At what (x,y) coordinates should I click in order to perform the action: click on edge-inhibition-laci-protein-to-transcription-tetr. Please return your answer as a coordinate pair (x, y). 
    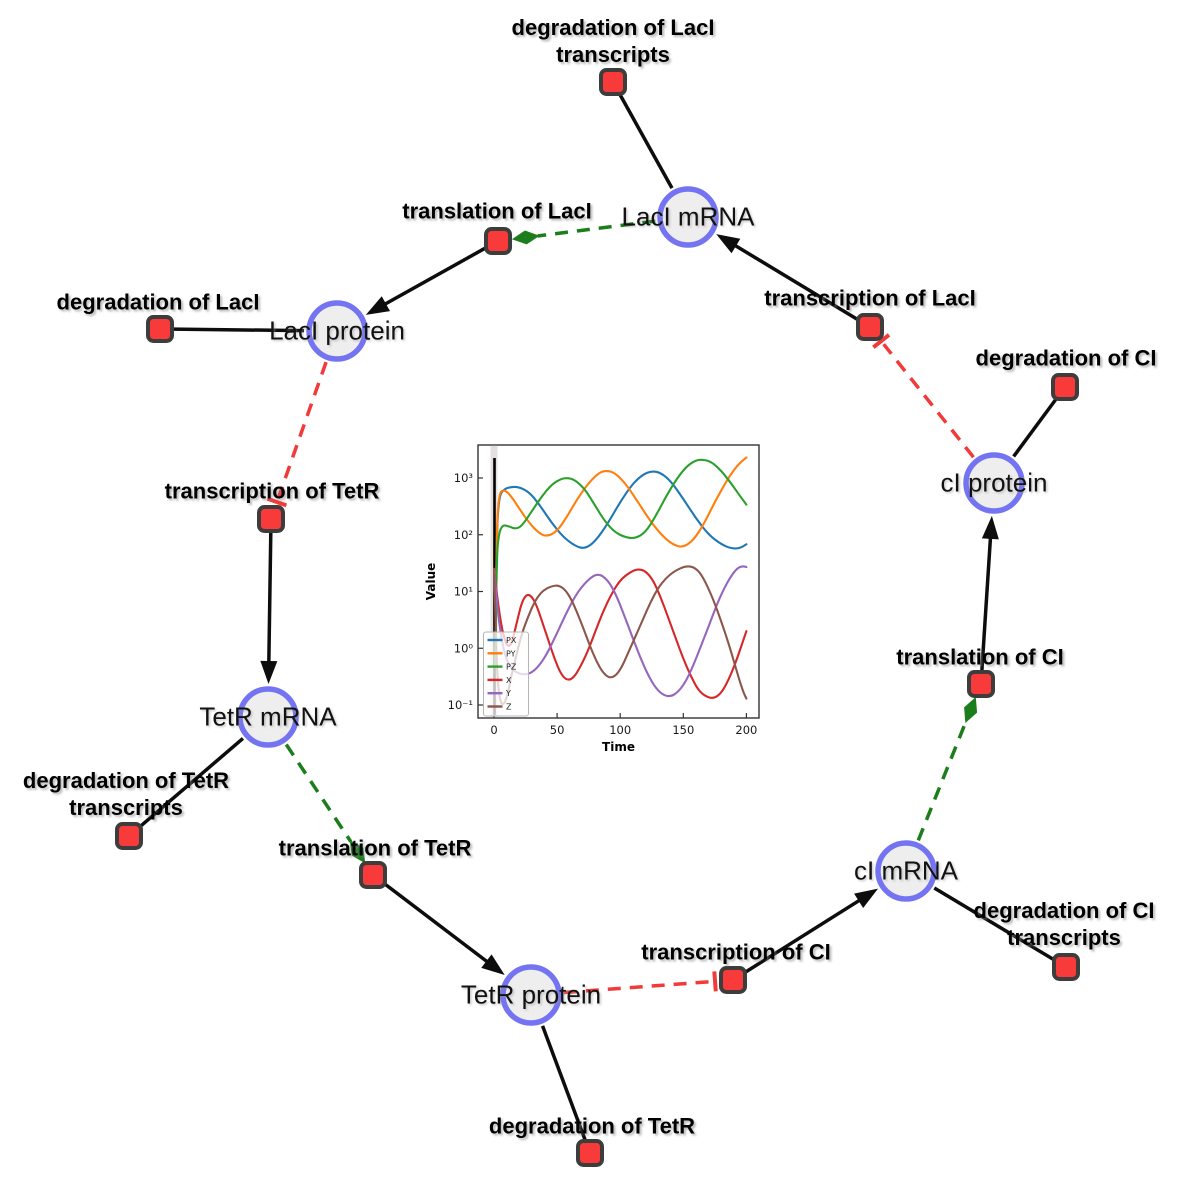
    Looking at the image, I should click on (297, 434).